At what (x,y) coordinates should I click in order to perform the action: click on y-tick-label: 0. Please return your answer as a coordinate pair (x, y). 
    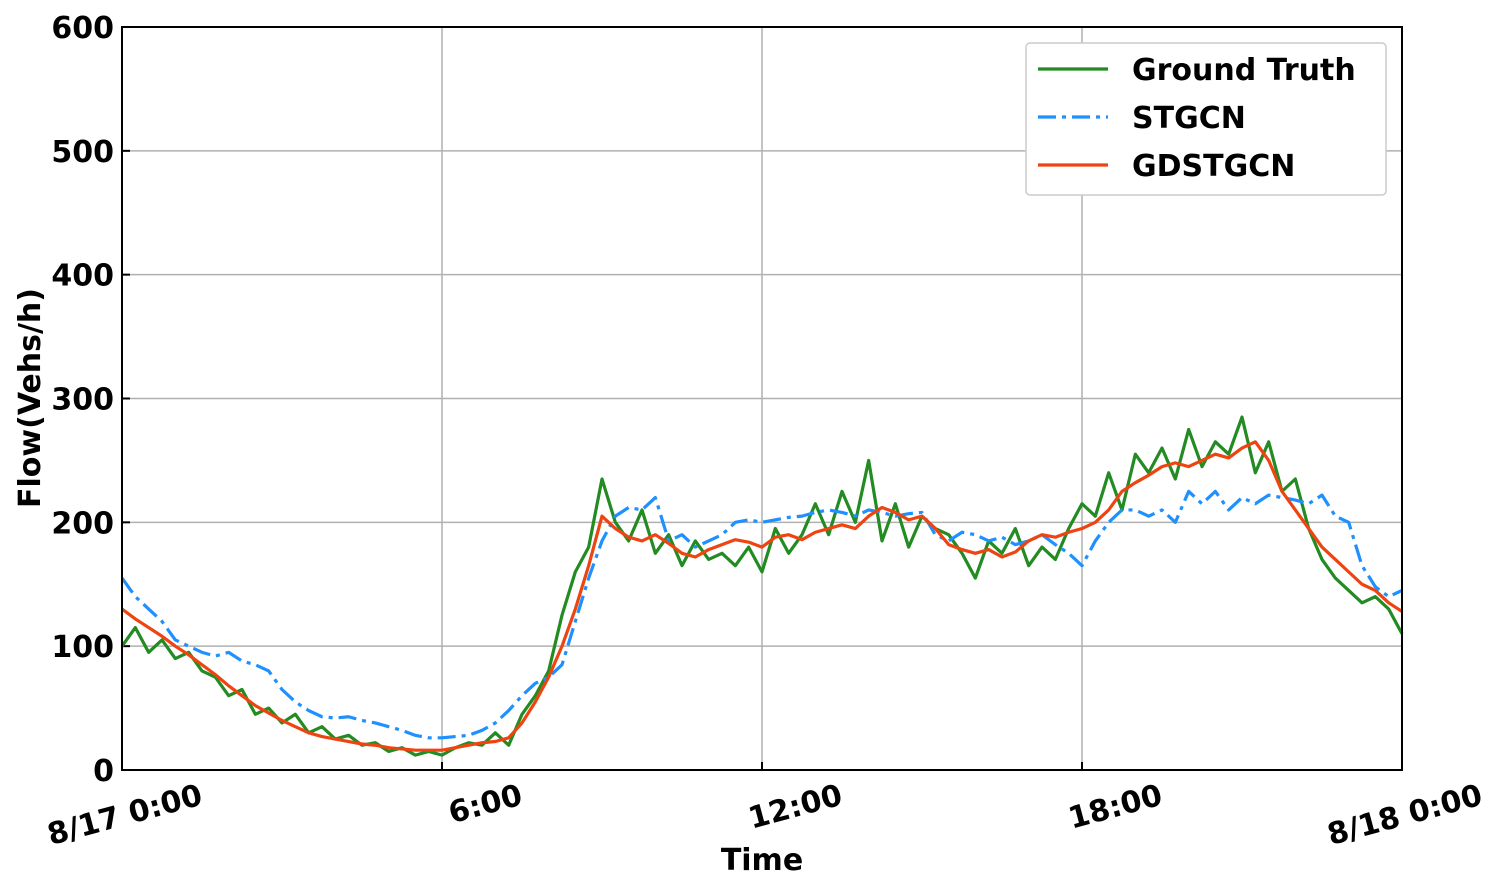
    Looking at the image, I should click on (103, 771).